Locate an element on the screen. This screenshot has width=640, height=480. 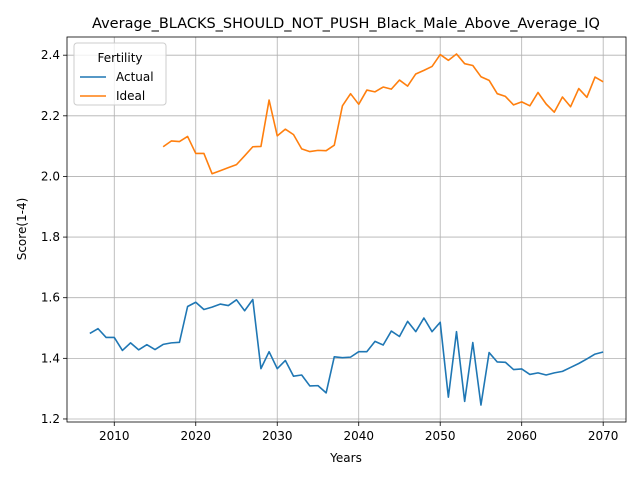
x-tick-label: 2070 is located at coordinates (603, 436).